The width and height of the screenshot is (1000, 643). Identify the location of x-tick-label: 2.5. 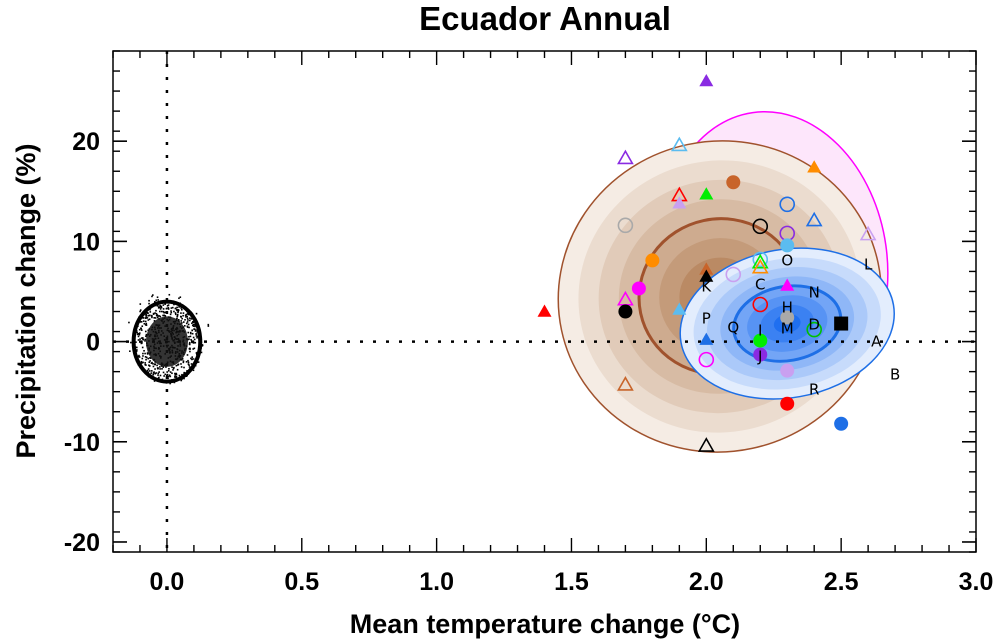
(841, 582).